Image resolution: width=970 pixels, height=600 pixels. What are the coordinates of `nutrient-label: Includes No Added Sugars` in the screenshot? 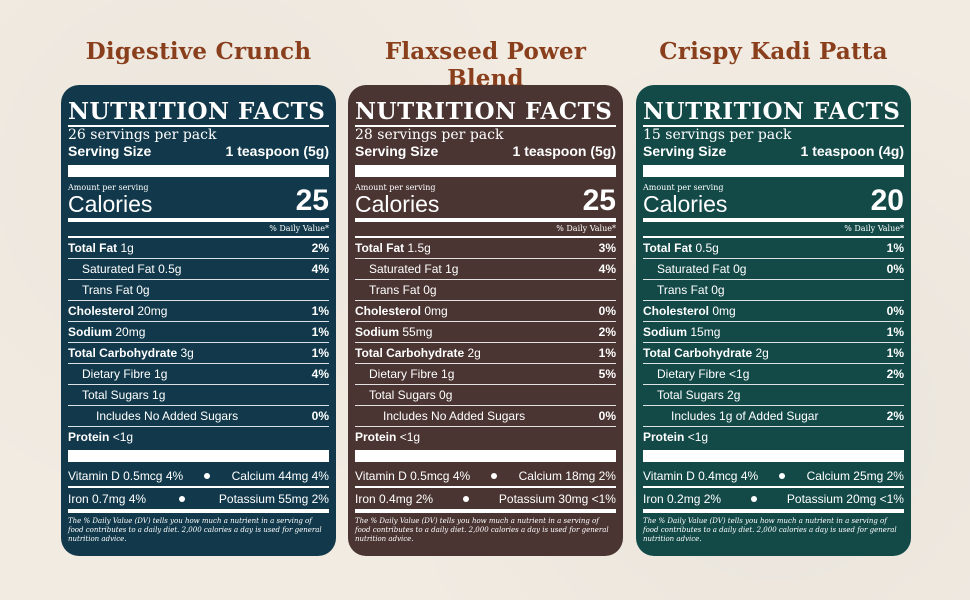 It's located at (167, 416).